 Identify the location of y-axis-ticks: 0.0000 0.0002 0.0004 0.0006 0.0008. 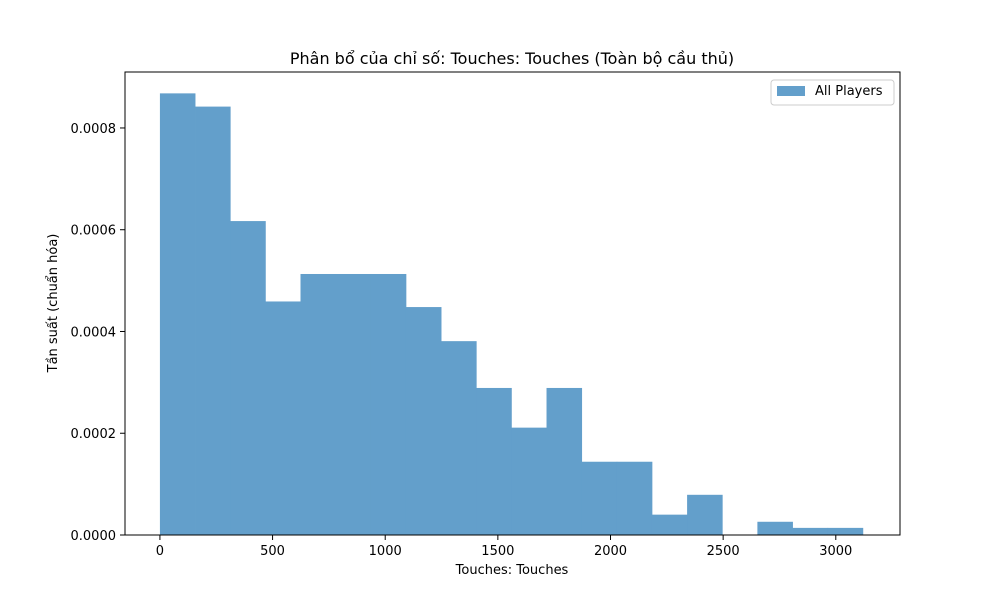
(98, 333).